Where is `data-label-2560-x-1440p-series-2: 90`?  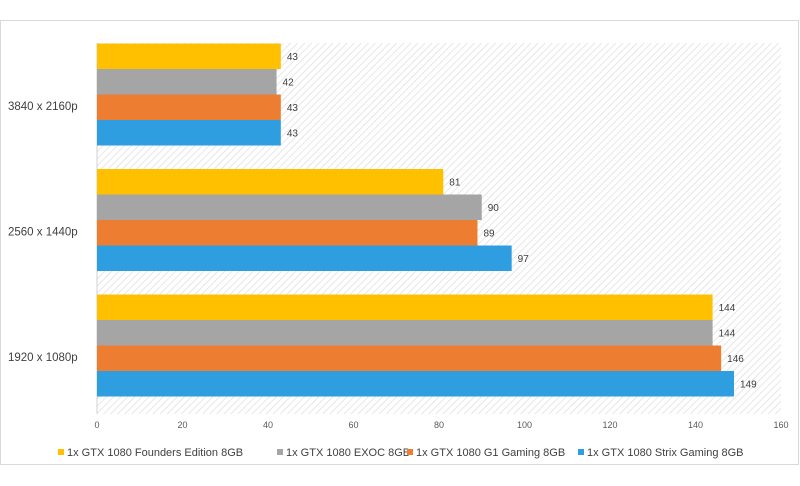 data-label-2560-x-1440p-series-2: 90 is located at coordinates (494, 208).